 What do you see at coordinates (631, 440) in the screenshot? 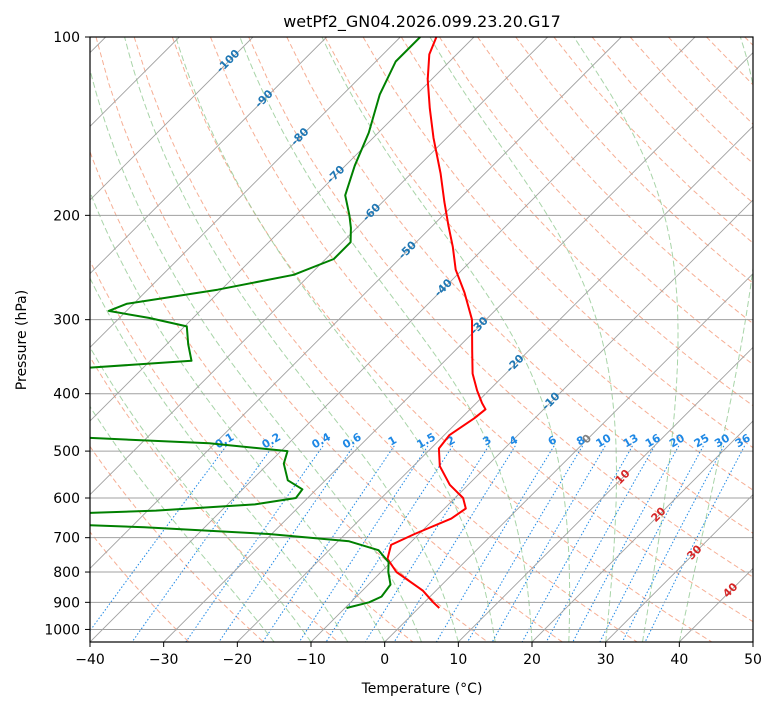
I see `mixing-ratio-label: 13` at bounding box center [631, 440].